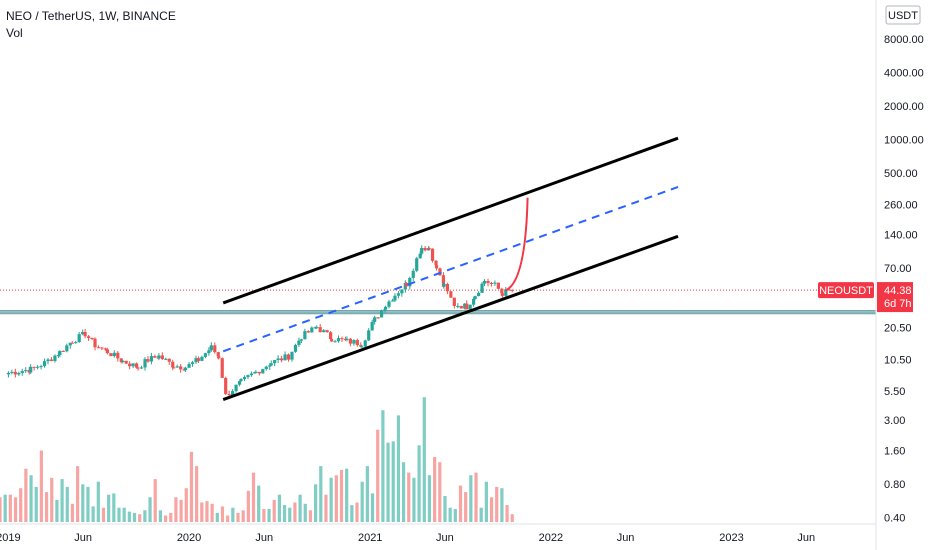  Describe the element at coordinates (14, 33) in the screenshot. I see `volume-indicator-label: Vol` at that location.